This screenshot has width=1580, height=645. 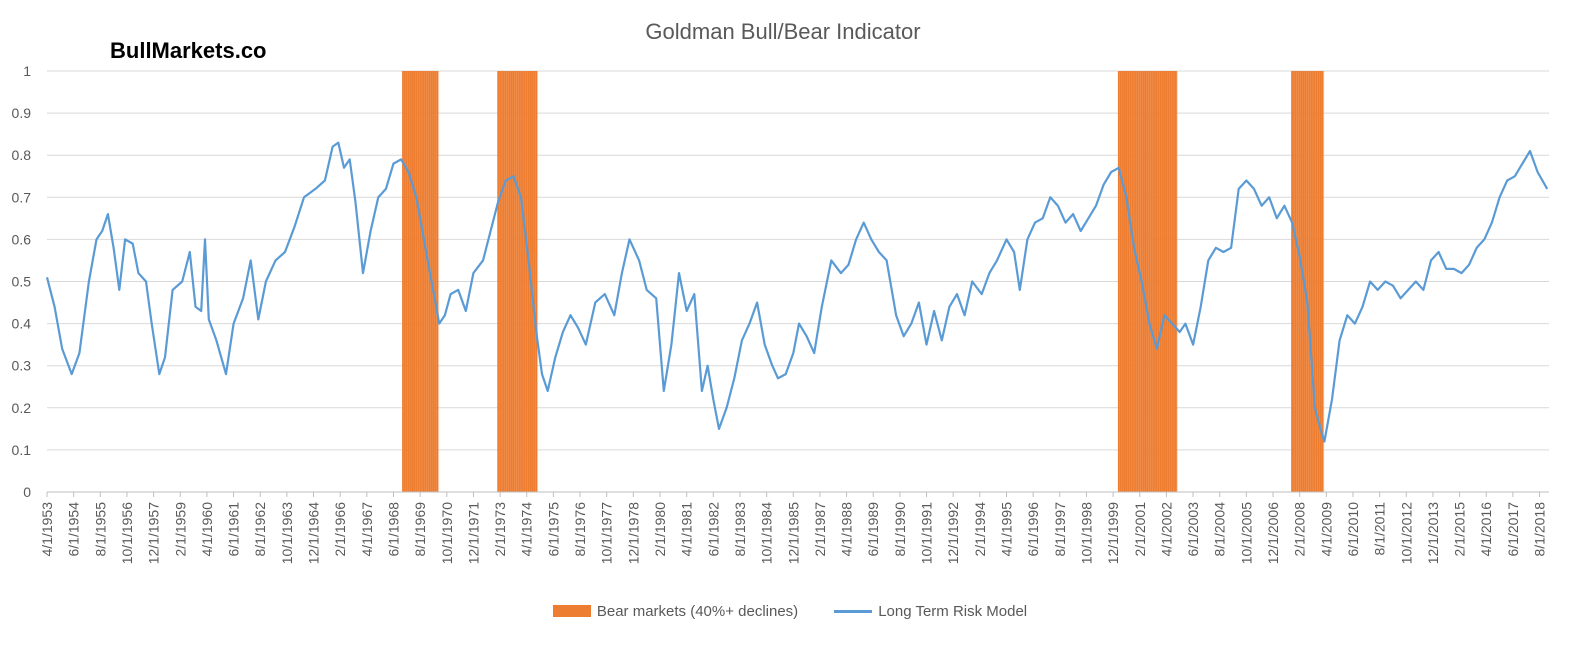 What do you see at coordinates (22, 282) in the screenshot?
I see `y-tick-label: 0.5` at bounding box center [22, 282].